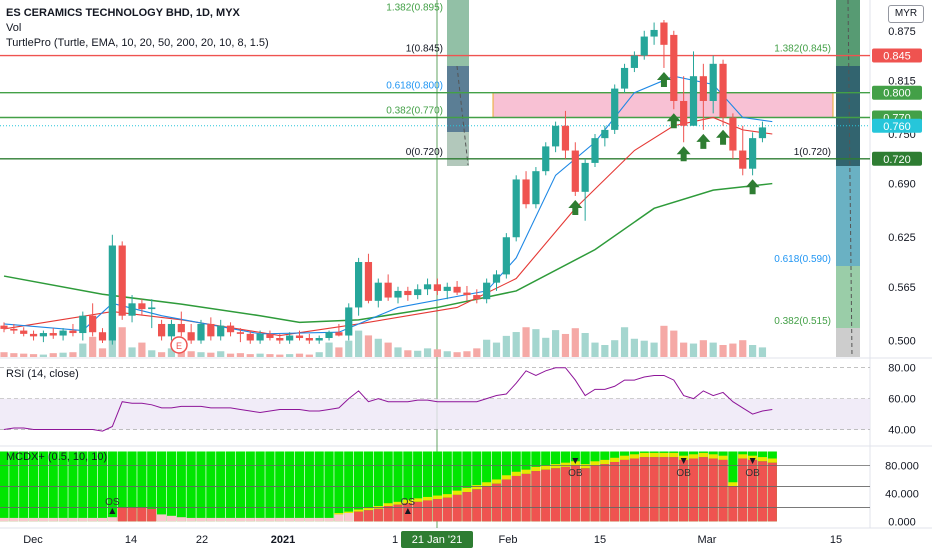  I want to click on level-tag-text: 0.800, so click(897, 94).